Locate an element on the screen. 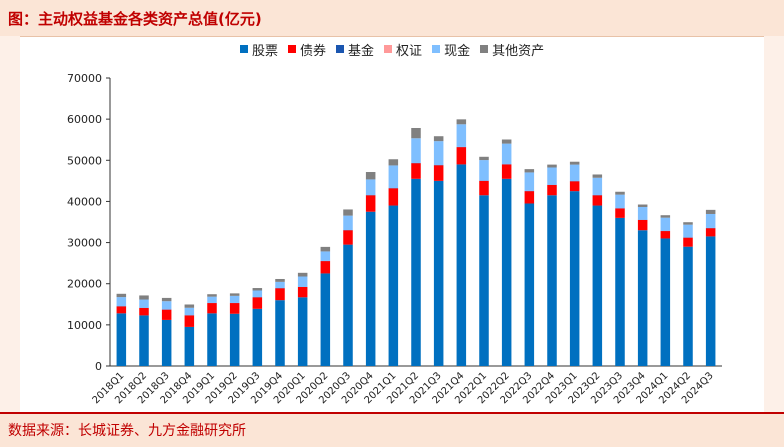 The image size is (784, 447). y-tick-label: 10000 is located at coordinates (84, 325).